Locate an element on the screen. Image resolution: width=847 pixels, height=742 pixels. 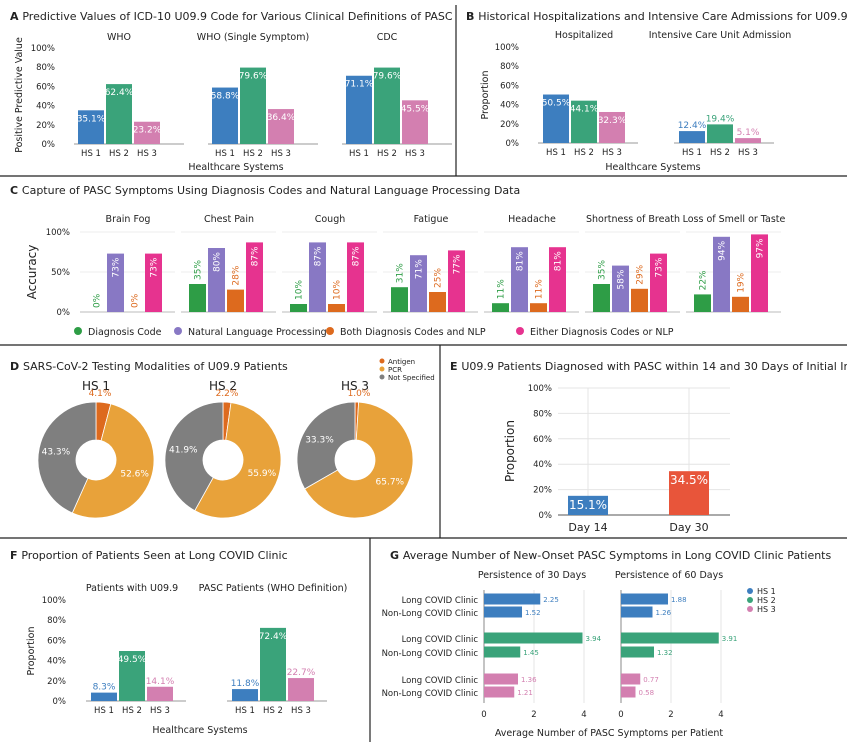
panel-f-x-tick: HS 3 is located at coordinates (160, 711).